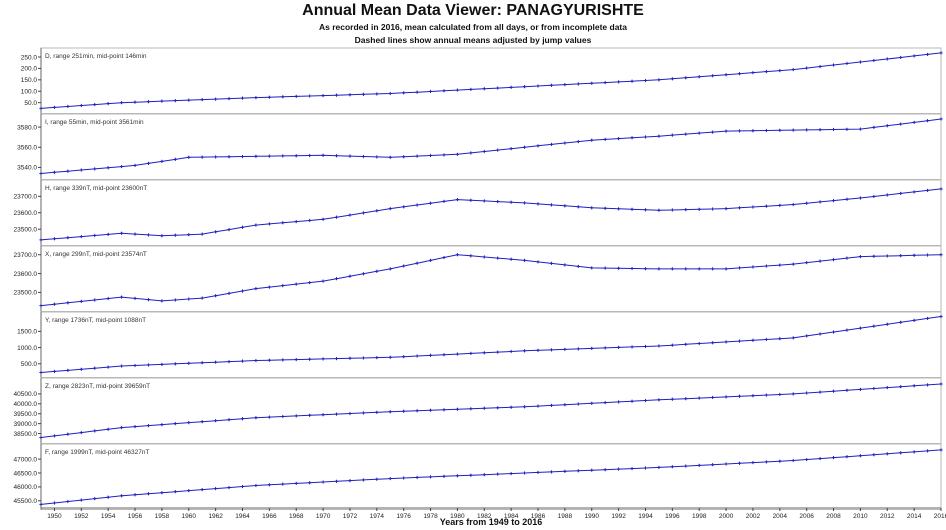 This screenshot has height=530, width=946. What do you see at coordinates (26, 473) in the screenshot?
I see `y-tick-label-F: 46500.0` at bounding box center [26, 473].